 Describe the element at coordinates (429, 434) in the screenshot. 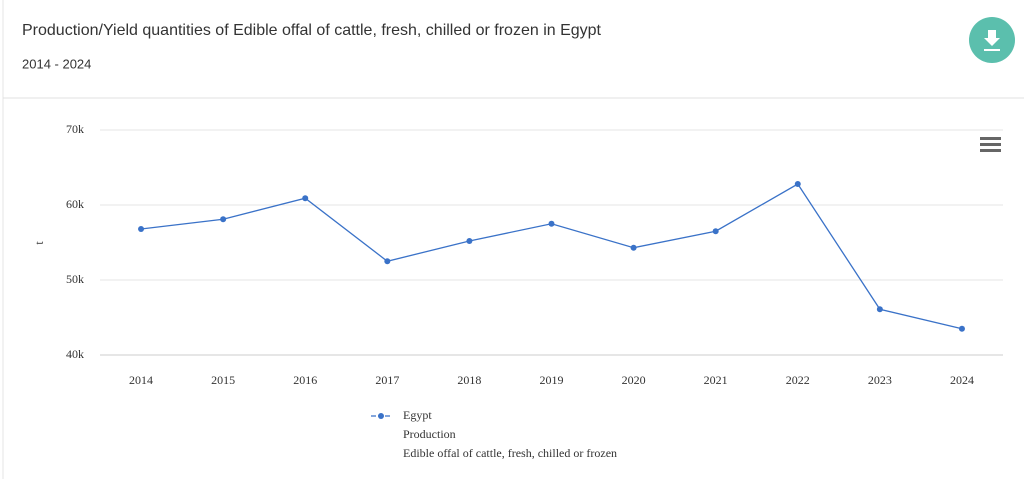

I see `legend-element: Production` at that location.